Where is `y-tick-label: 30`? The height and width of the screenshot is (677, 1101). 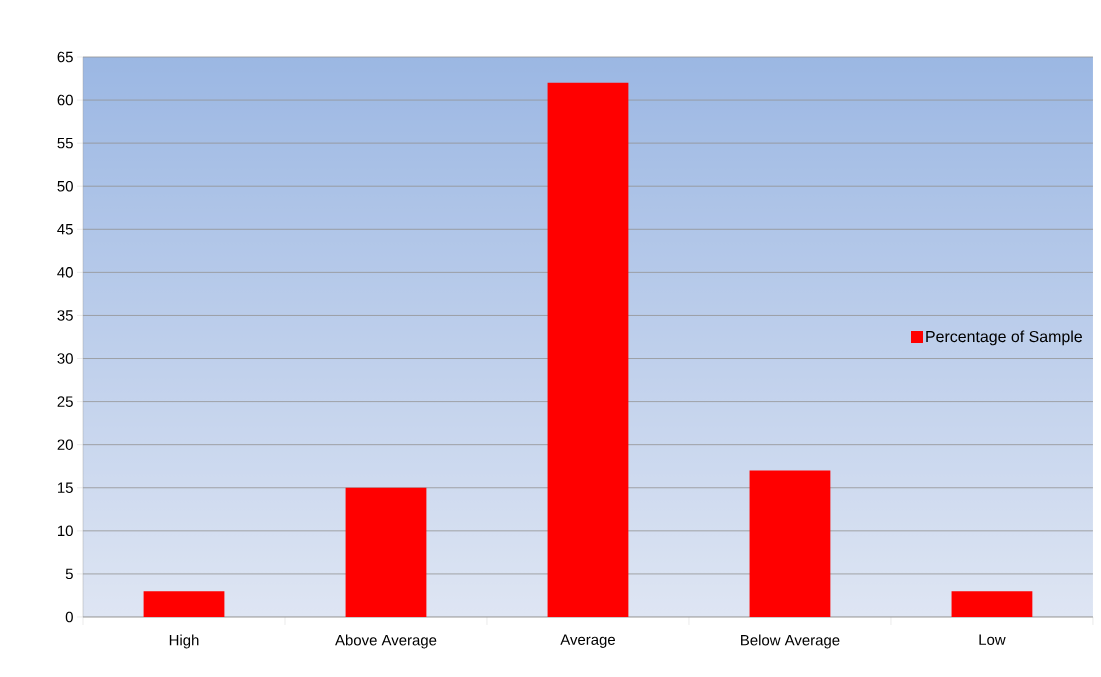 y-tick-label: 30 is located at coordinates (65, 358).